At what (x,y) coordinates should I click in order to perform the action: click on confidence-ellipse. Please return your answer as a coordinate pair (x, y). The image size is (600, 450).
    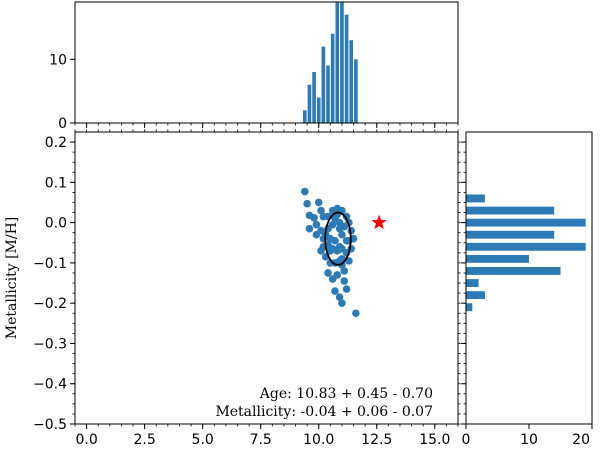
    Looking at the image, I should click on (338, 238).